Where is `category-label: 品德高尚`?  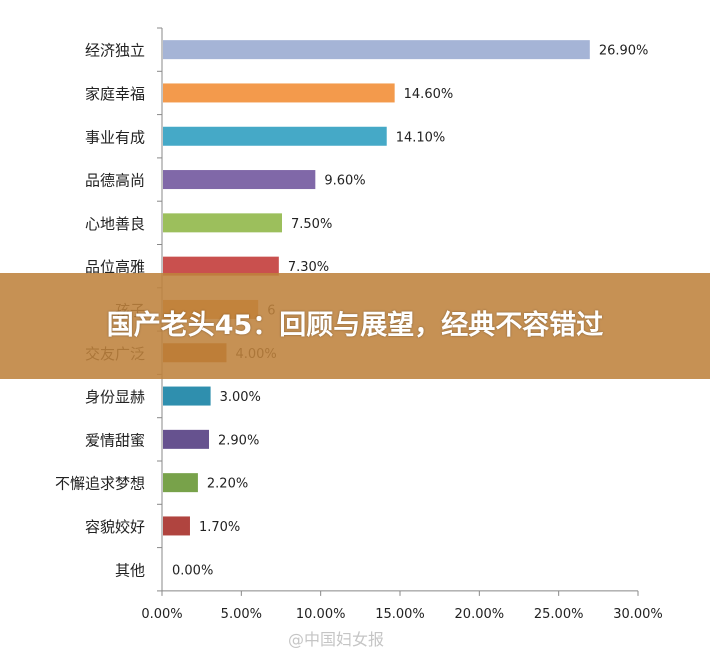
category-label: 品德高尚 is located at coordinates (115, 181).